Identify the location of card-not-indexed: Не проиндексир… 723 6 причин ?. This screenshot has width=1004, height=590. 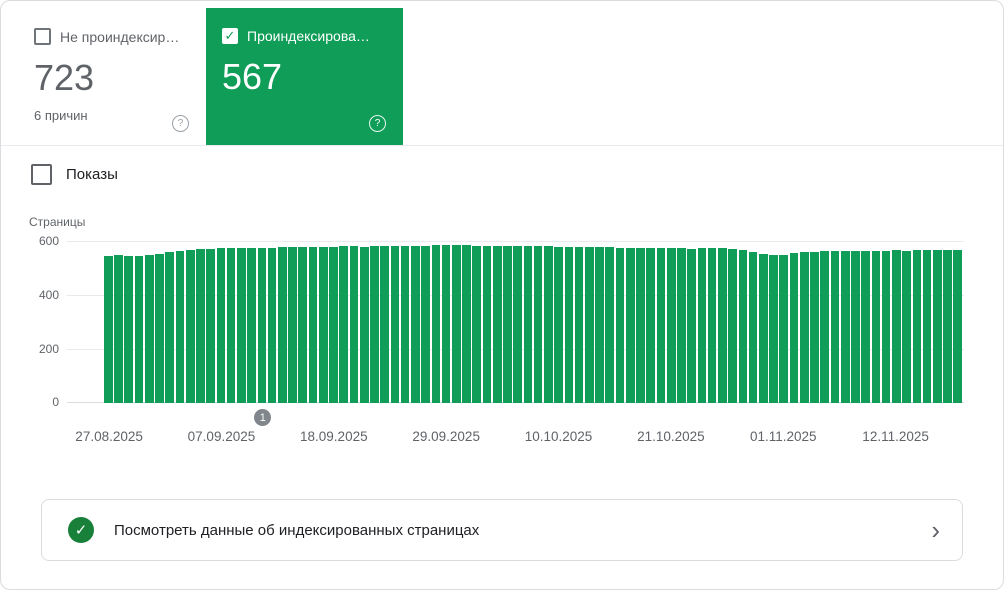
(107, 76).